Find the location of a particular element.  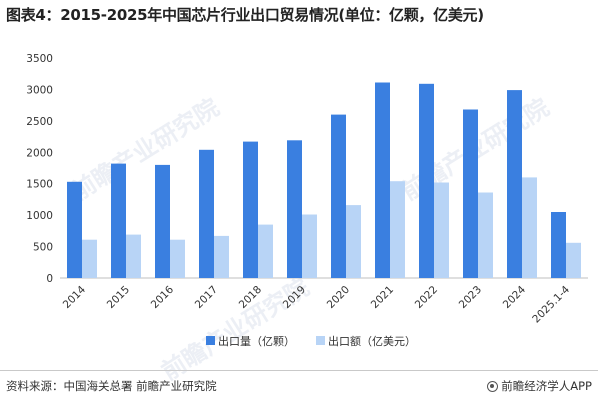

x-tick-label: 2020 is located at coordinates (338, 297).